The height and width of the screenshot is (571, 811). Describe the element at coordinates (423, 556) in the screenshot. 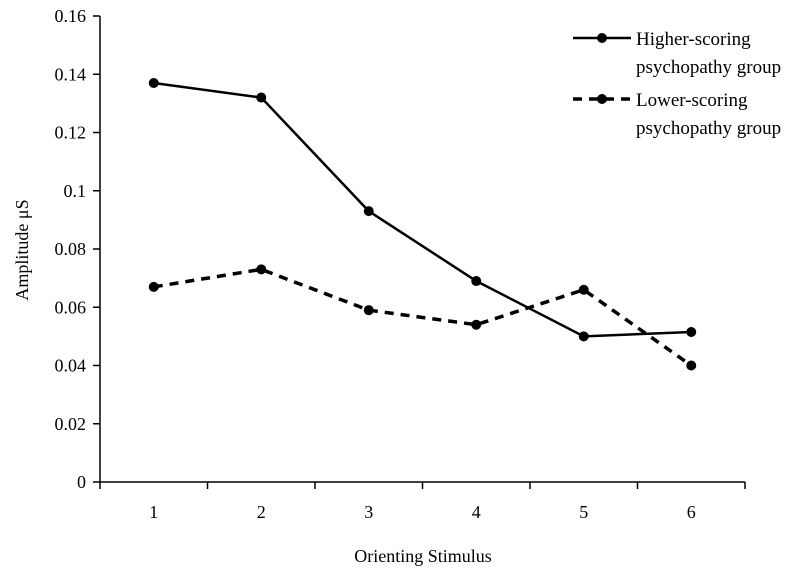

I see `x-axis-title: Orienting Stimulus` at that location.